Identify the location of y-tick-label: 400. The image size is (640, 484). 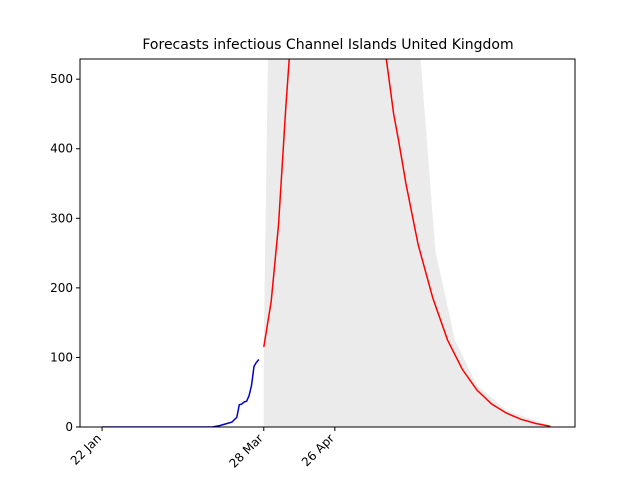
(61, 149).